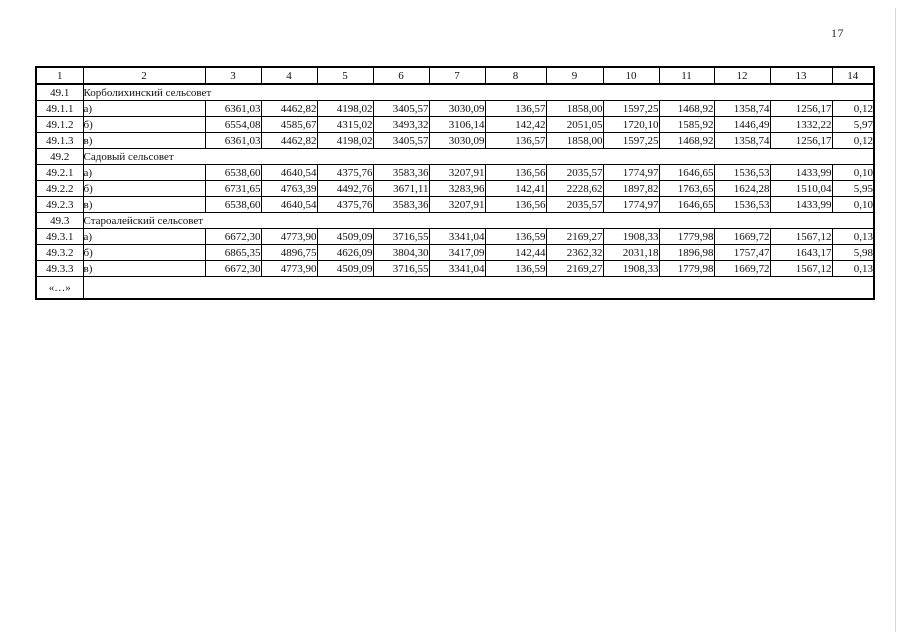 The image size is (905, 639). What do you see at coordinates (515, 236) in the screenshot?
I see `value-cell: 136,59` at bounding box center [515, 236].